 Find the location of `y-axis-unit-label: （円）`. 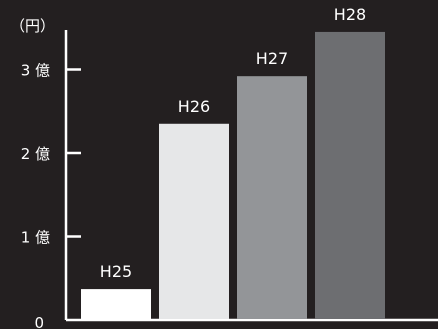

y-axis-unit-label: （円） is located at coordinates (32, 26).